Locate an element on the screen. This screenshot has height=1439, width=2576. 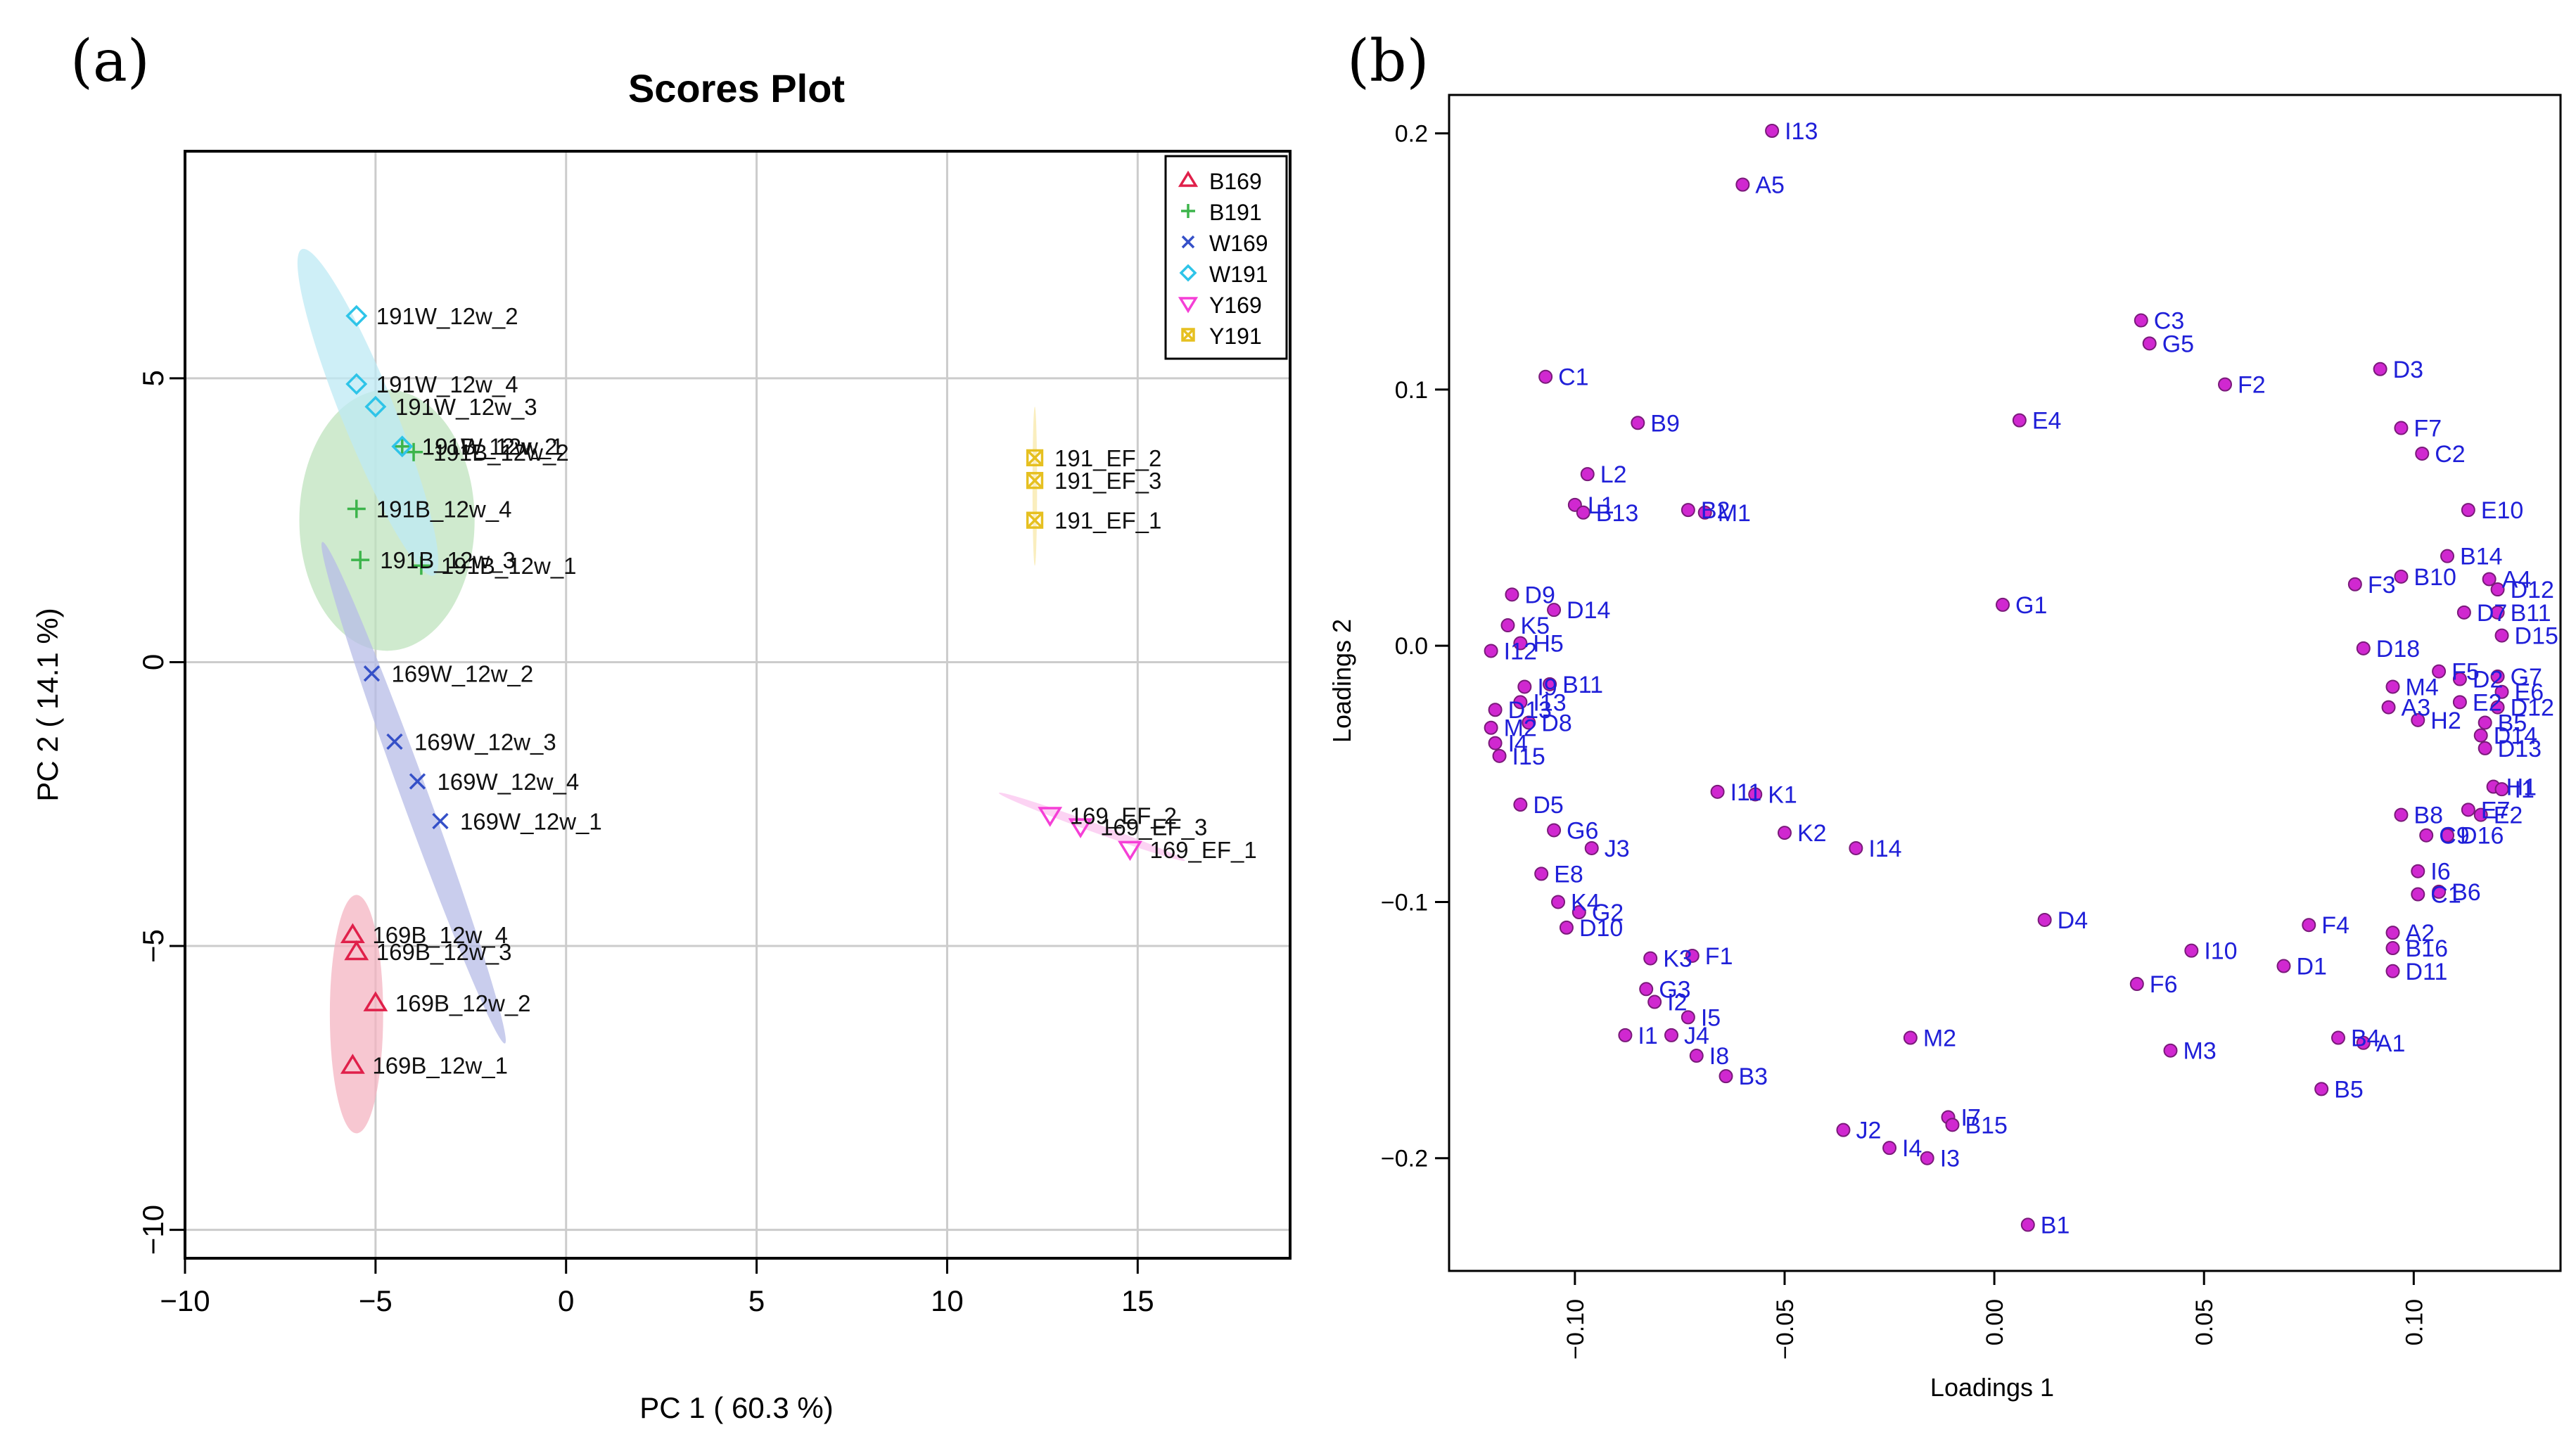
loading-point-label: D13 is located at coordinates (2520, 749).